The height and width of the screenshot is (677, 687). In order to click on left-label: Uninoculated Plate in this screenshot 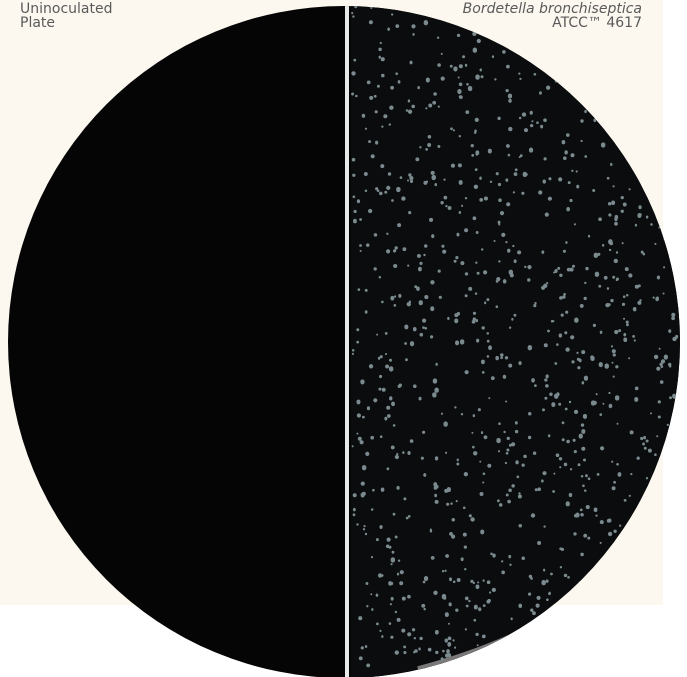, I will do `click(66, 16)`.